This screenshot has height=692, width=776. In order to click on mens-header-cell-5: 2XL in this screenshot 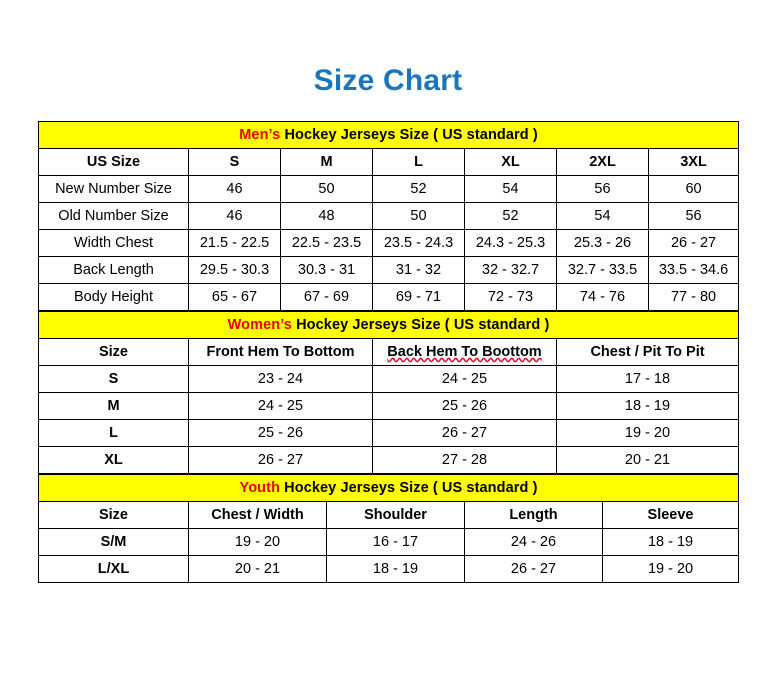, I will do `click(602, 162)`.